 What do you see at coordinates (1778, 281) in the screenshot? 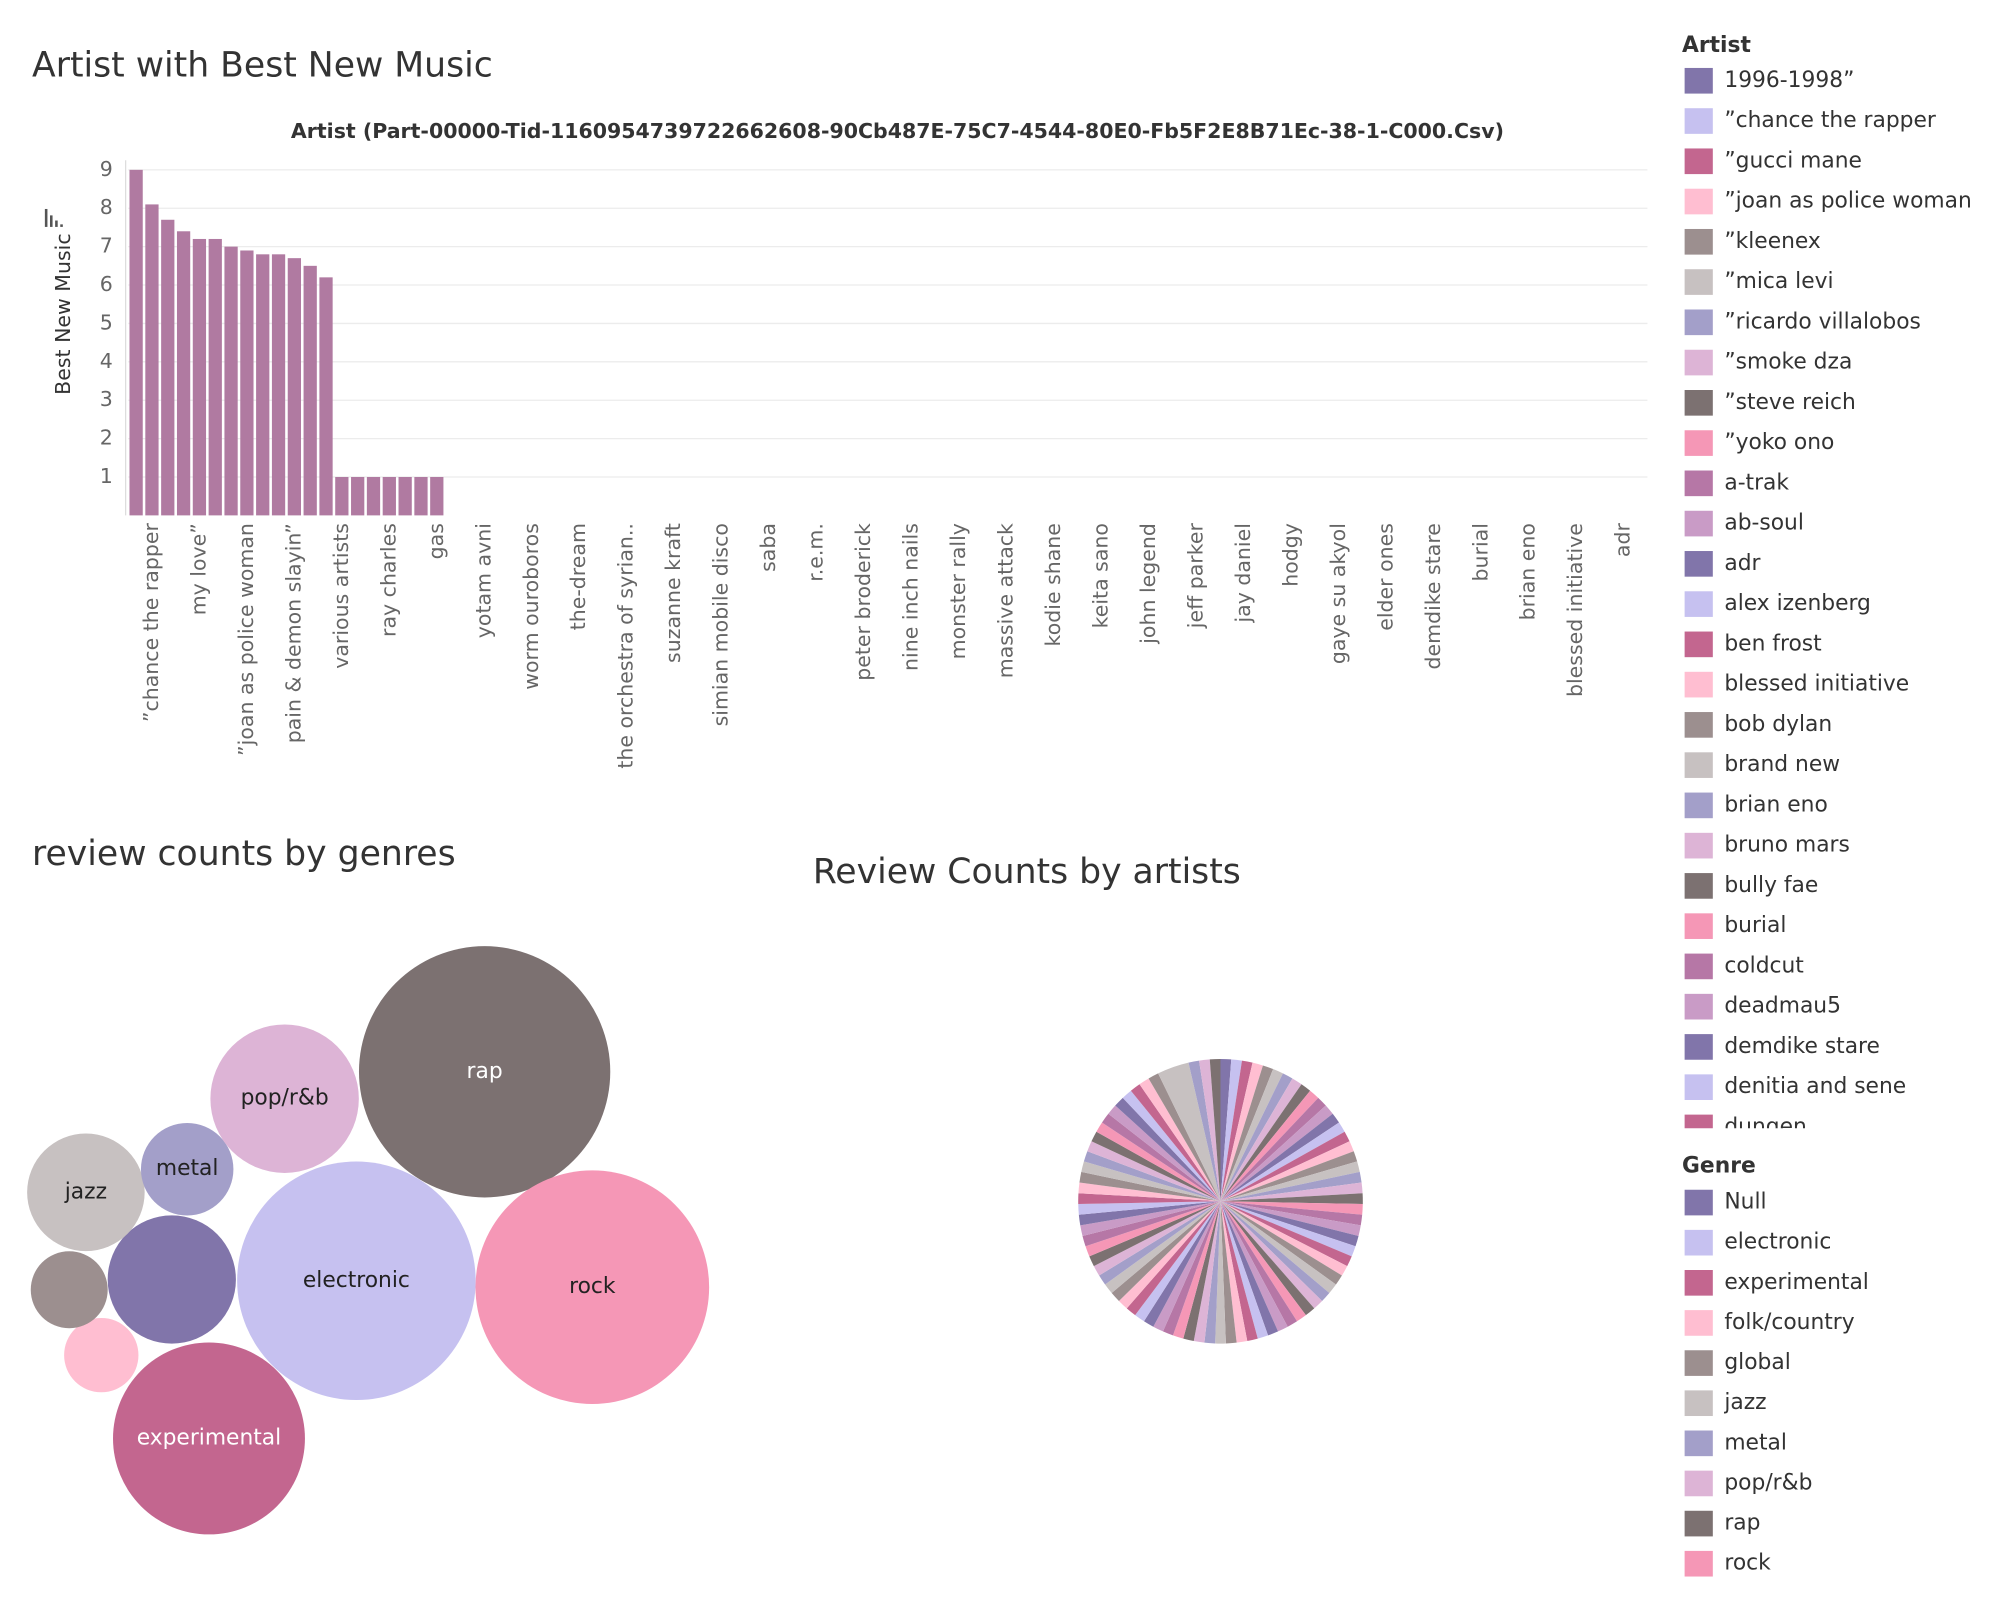
I see `legend-label: ”mica levi` at bounding box center [1778, 281].